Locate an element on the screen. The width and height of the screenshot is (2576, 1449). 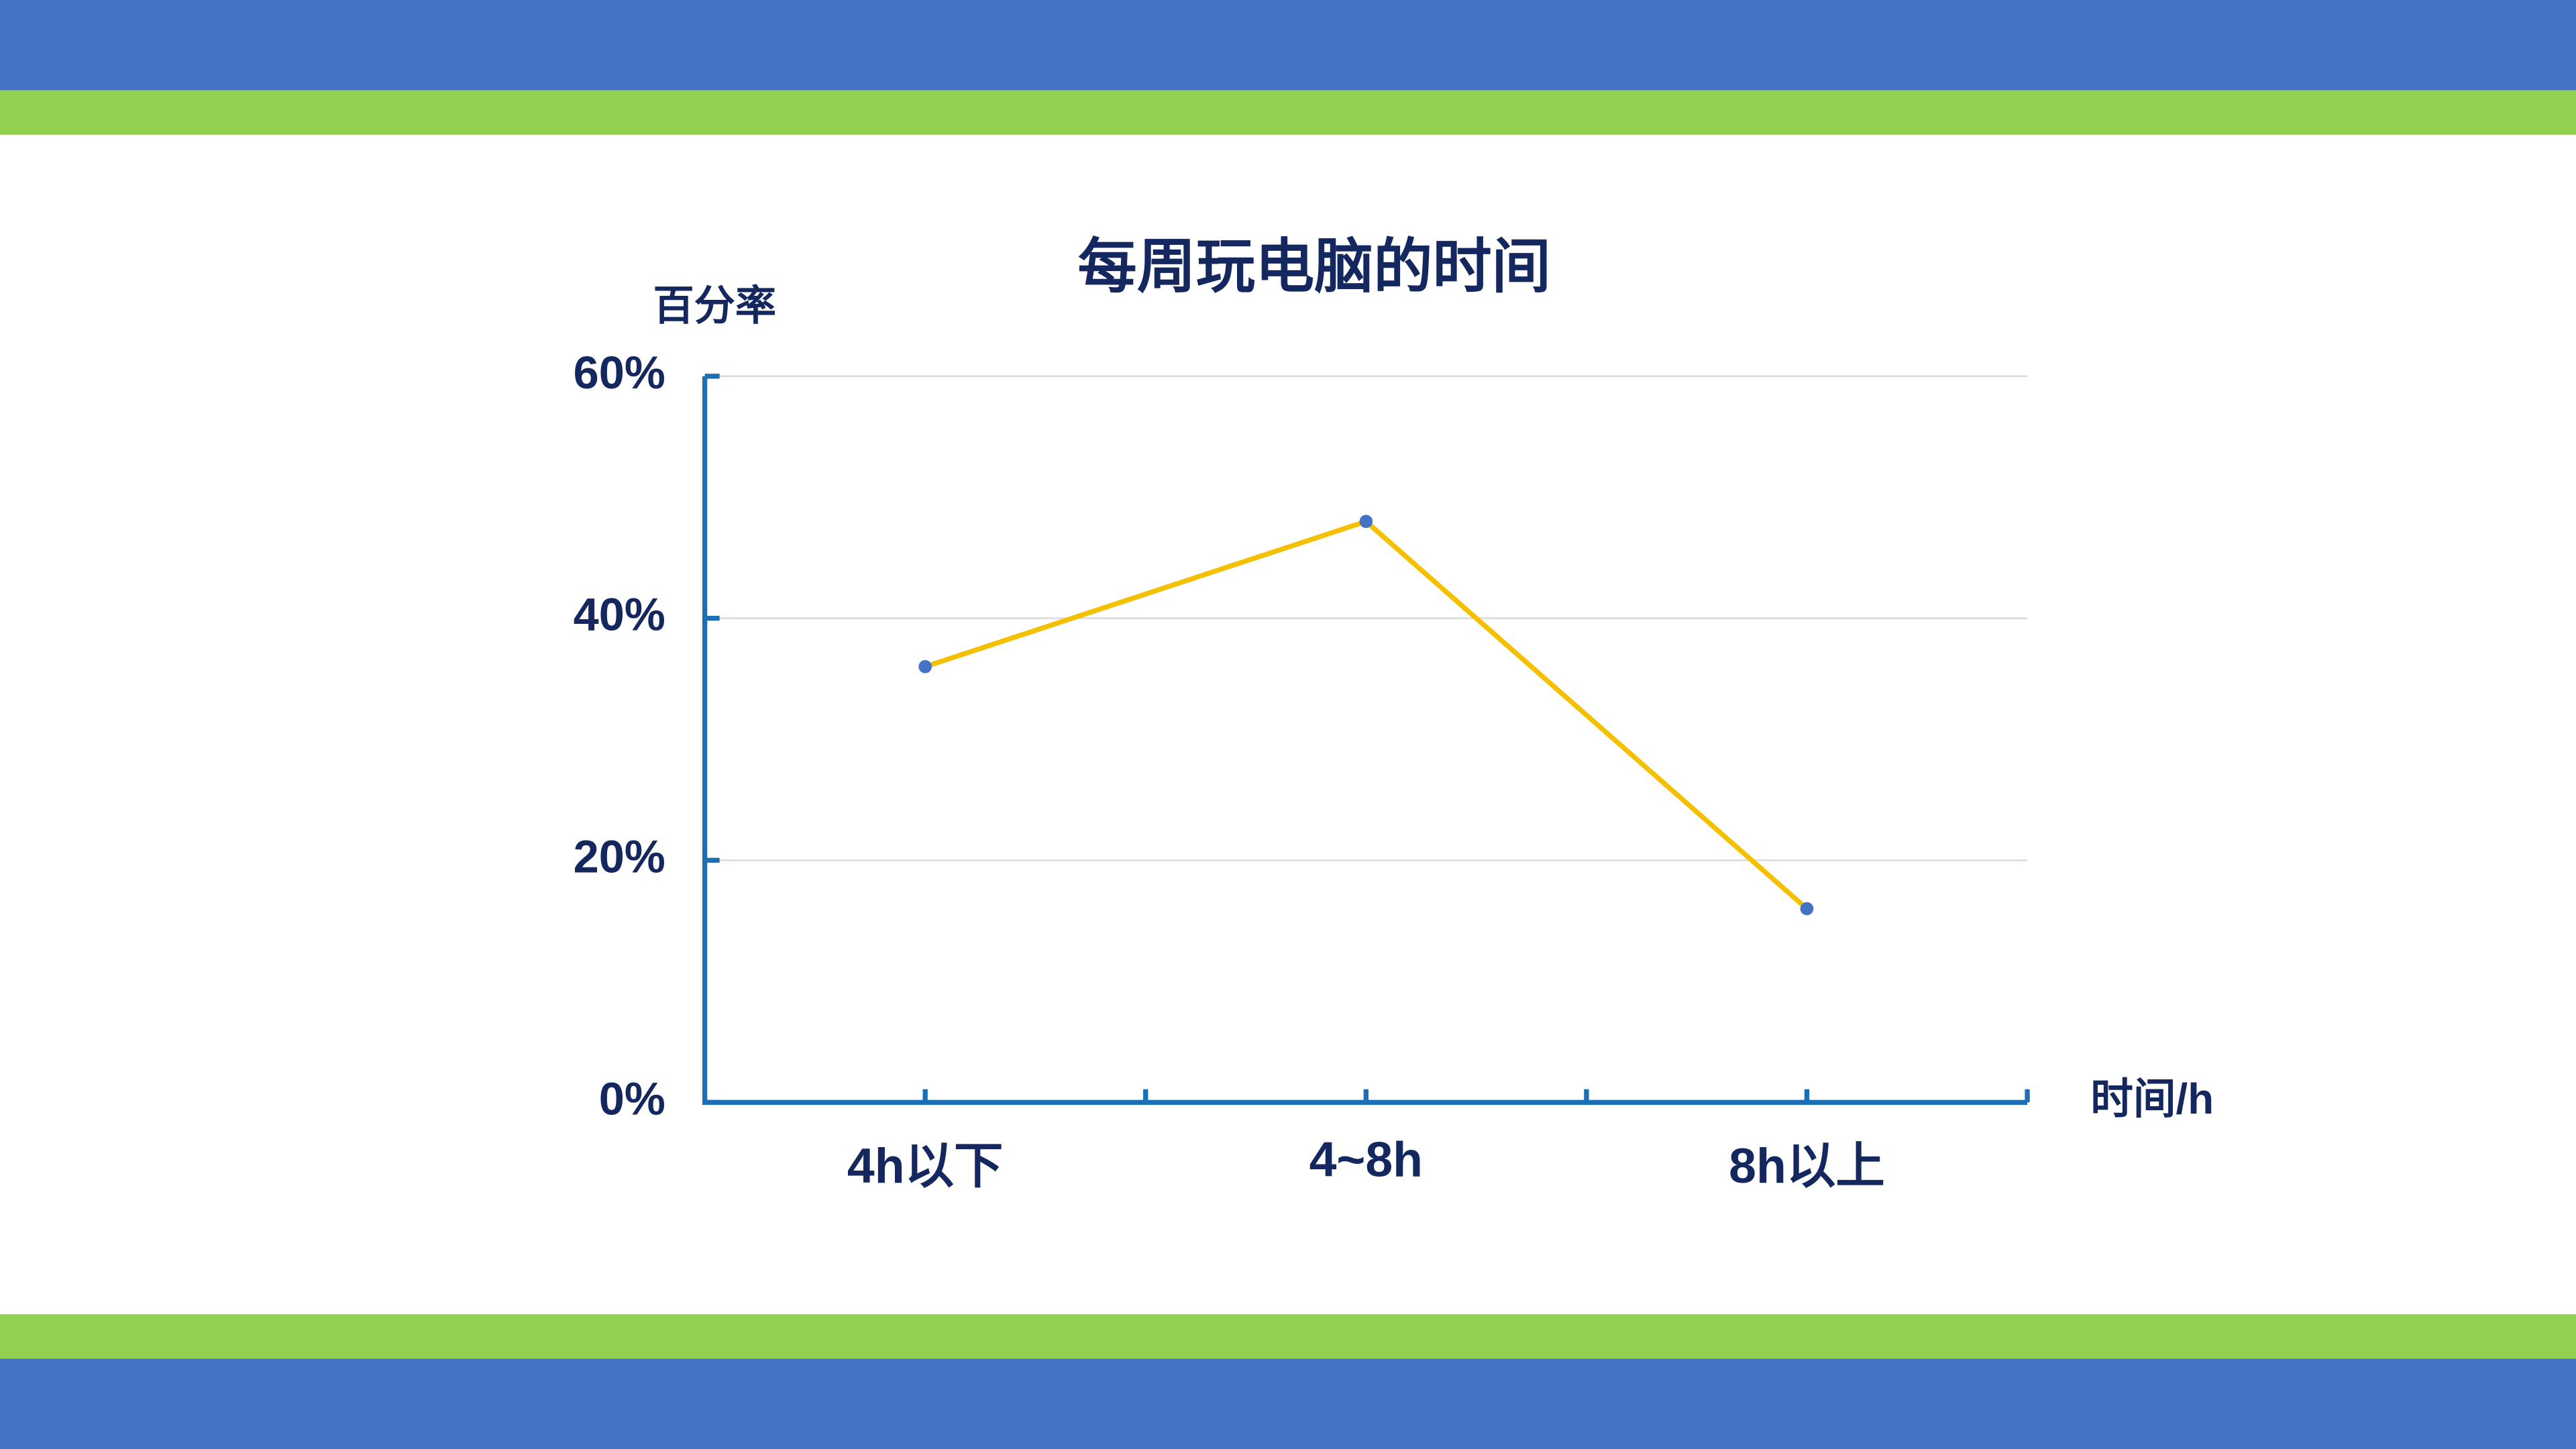
x-tick-label: 8h以上 is located at coordinates (1807, 1165).